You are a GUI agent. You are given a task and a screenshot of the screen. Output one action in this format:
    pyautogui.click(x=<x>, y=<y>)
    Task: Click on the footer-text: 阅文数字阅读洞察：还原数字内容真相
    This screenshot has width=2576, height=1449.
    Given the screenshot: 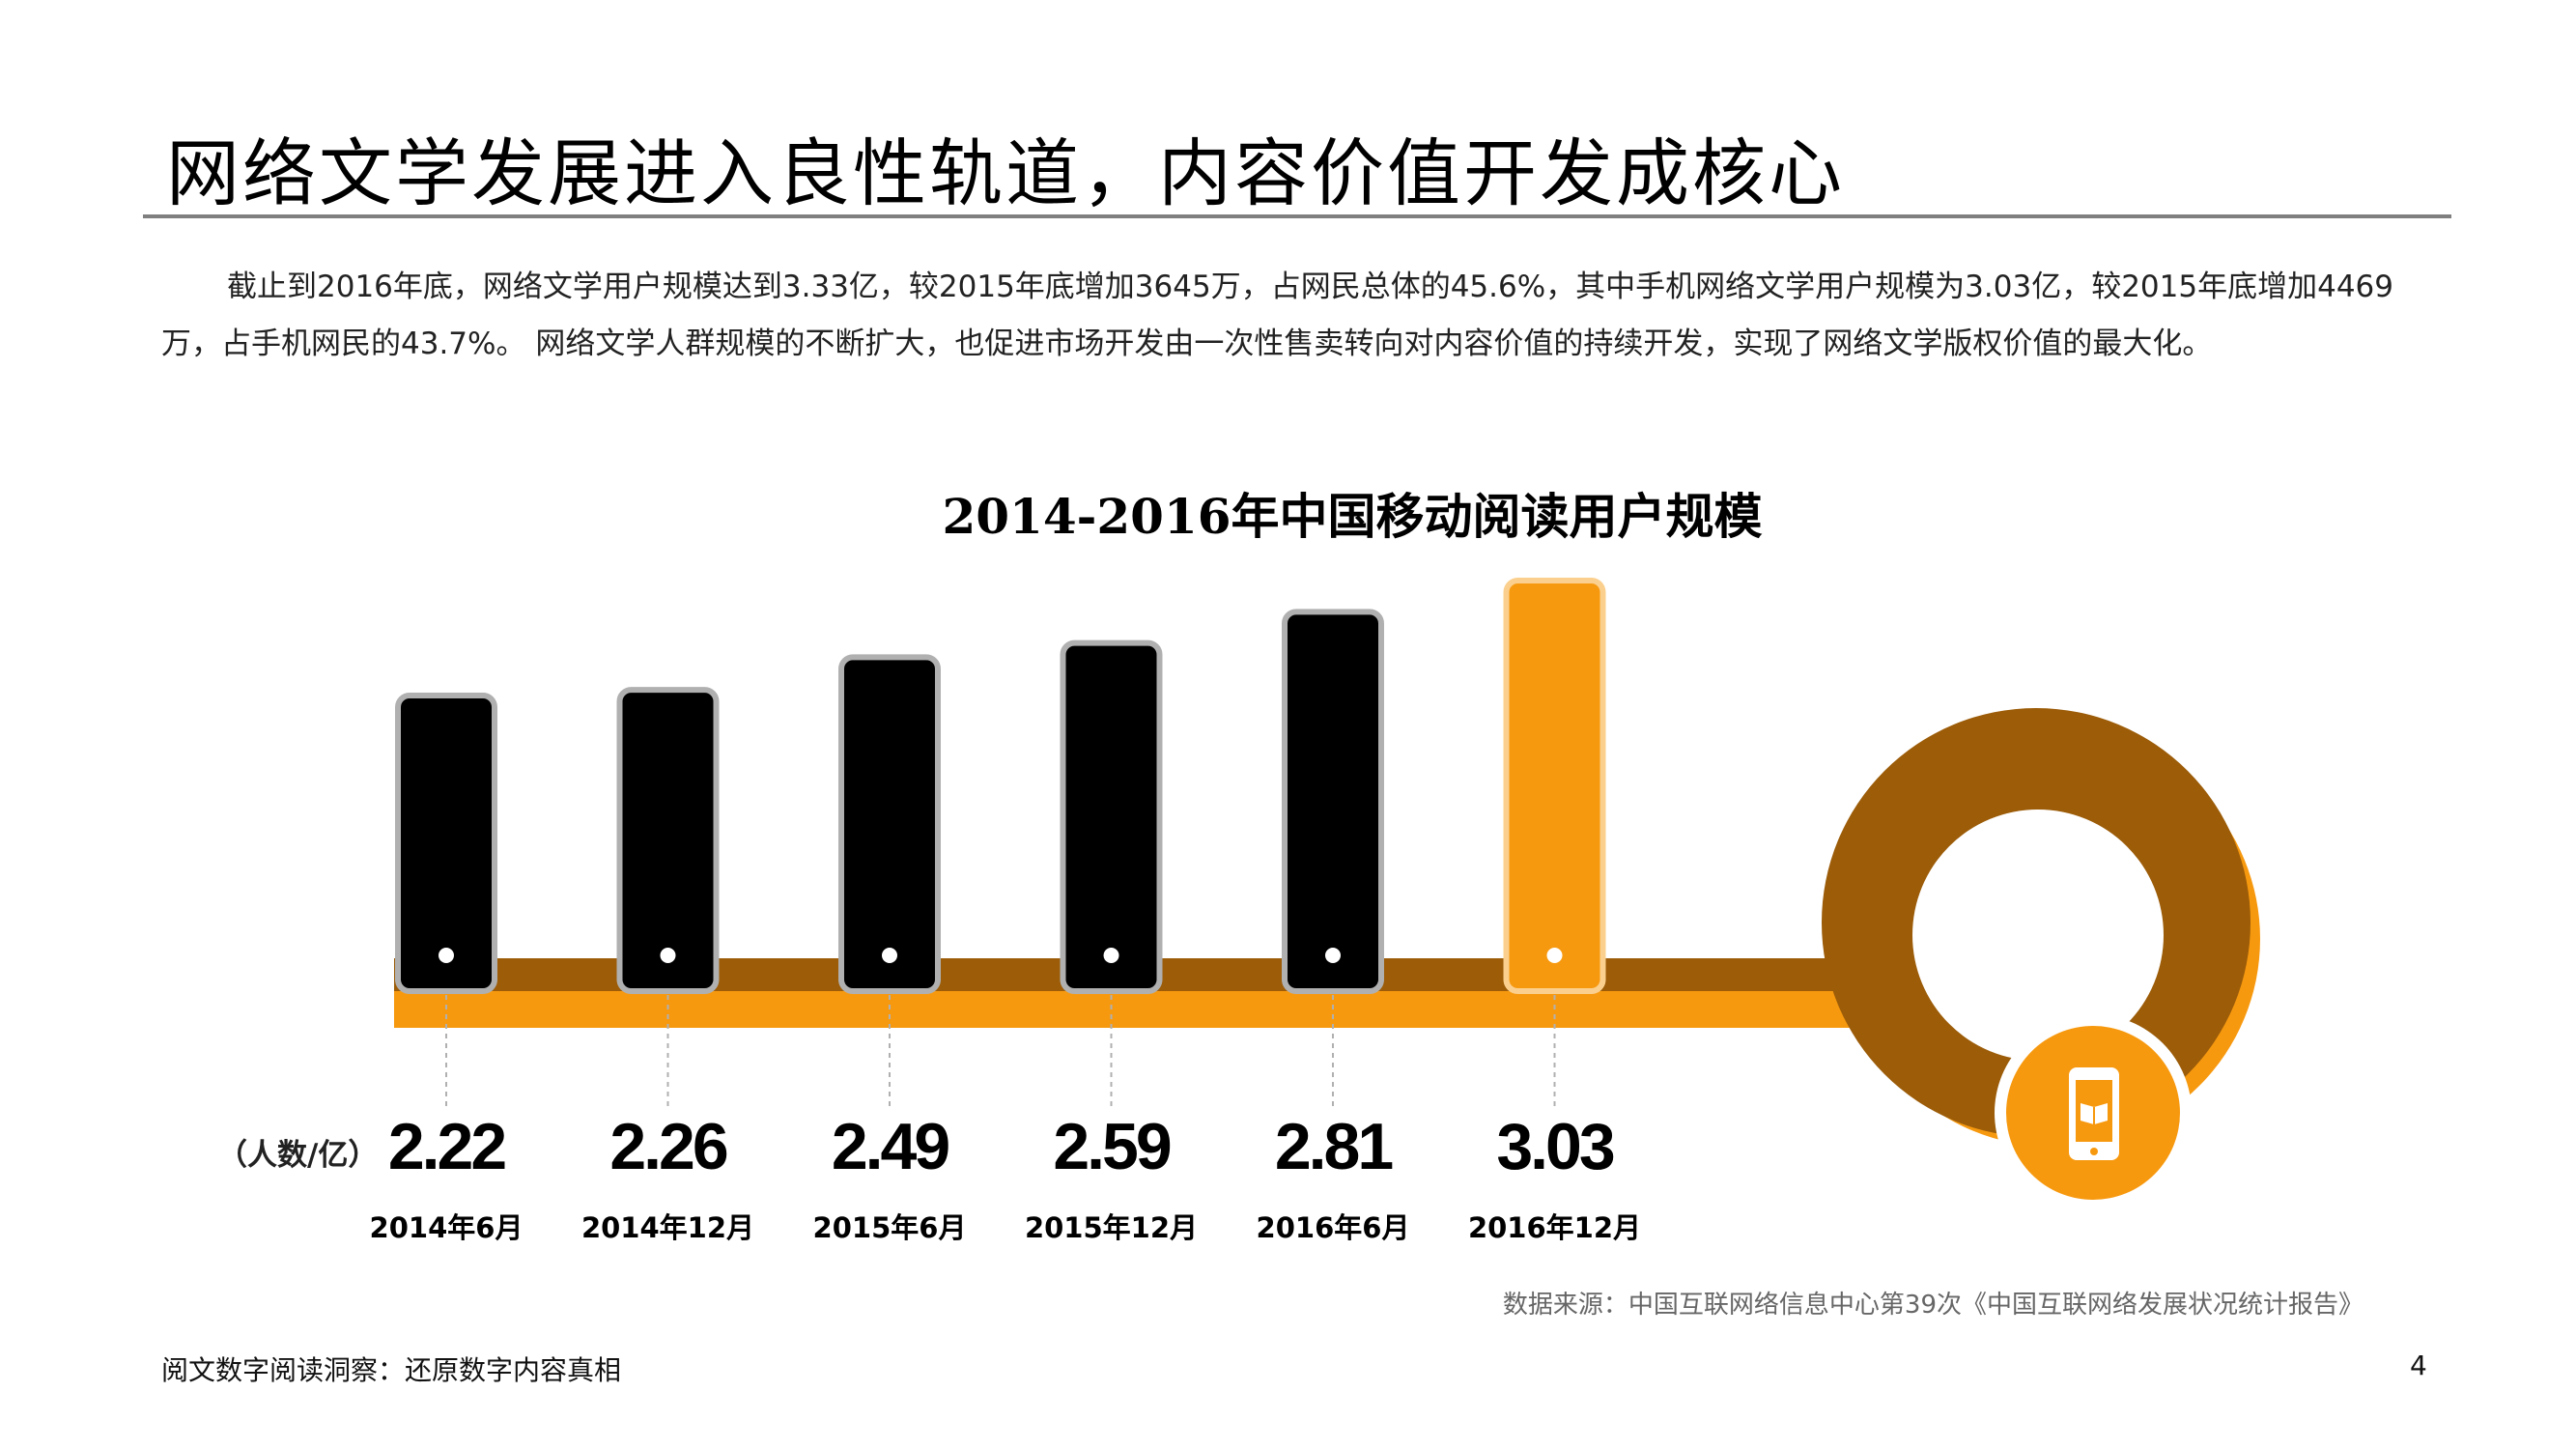 What is the action you would take?
    pyautogui.click(x=391, y=1370)
    